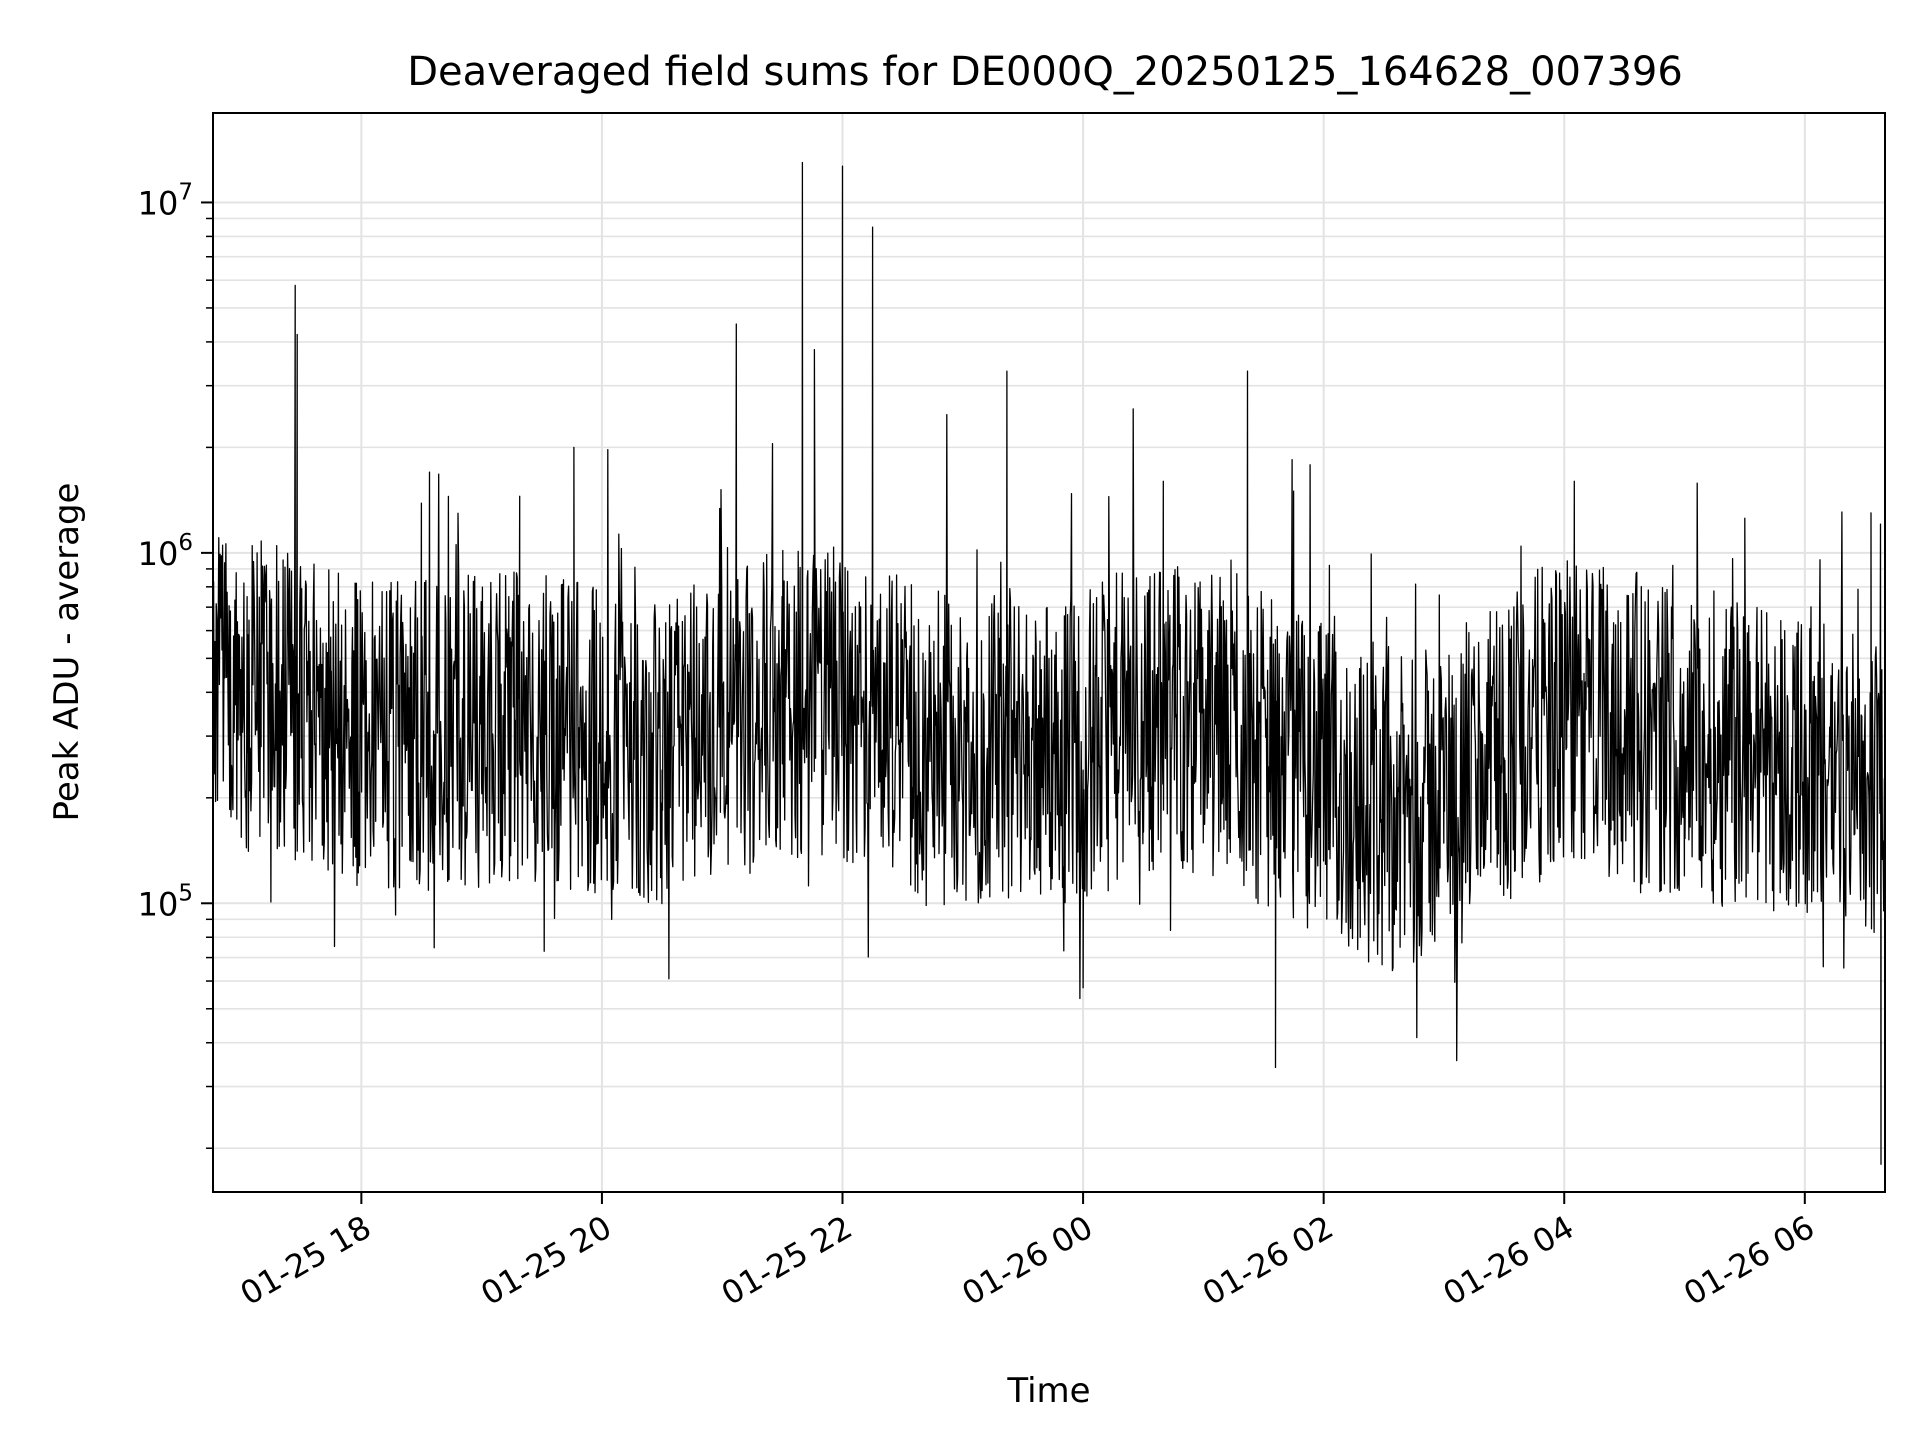  Describe the element at coordinates (165, 551) in the screenshot. I see `y-tick-label: 10⁶` at that location.